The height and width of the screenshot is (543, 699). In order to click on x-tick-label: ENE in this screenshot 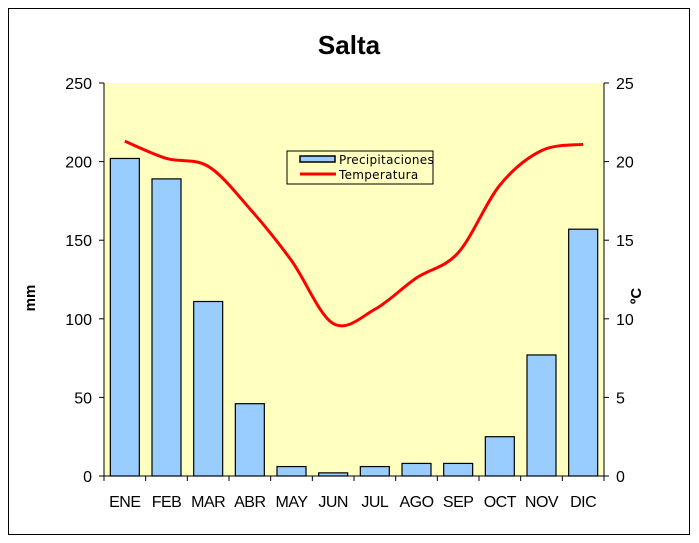, I will do `click(124, 502)`.